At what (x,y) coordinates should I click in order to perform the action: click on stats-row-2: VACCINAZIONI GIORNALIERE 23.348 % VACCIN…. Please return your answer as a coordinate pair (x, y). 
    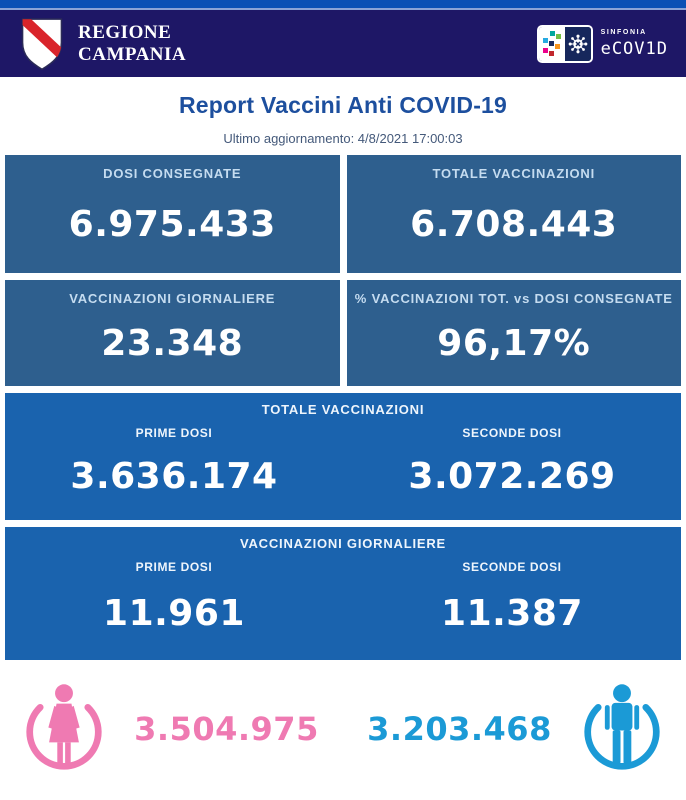
    Looking at the image, I should click on (343, 333).